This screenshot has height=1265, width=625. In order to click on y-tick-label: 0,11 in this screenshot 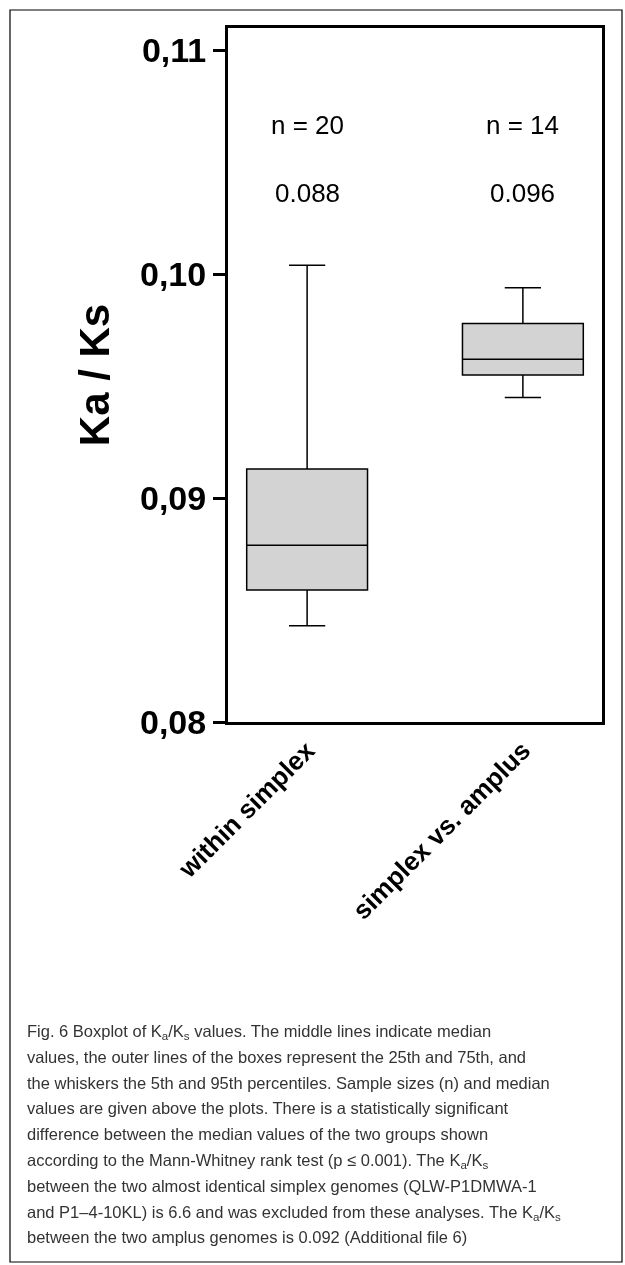, I will do `click(174, 50)`.